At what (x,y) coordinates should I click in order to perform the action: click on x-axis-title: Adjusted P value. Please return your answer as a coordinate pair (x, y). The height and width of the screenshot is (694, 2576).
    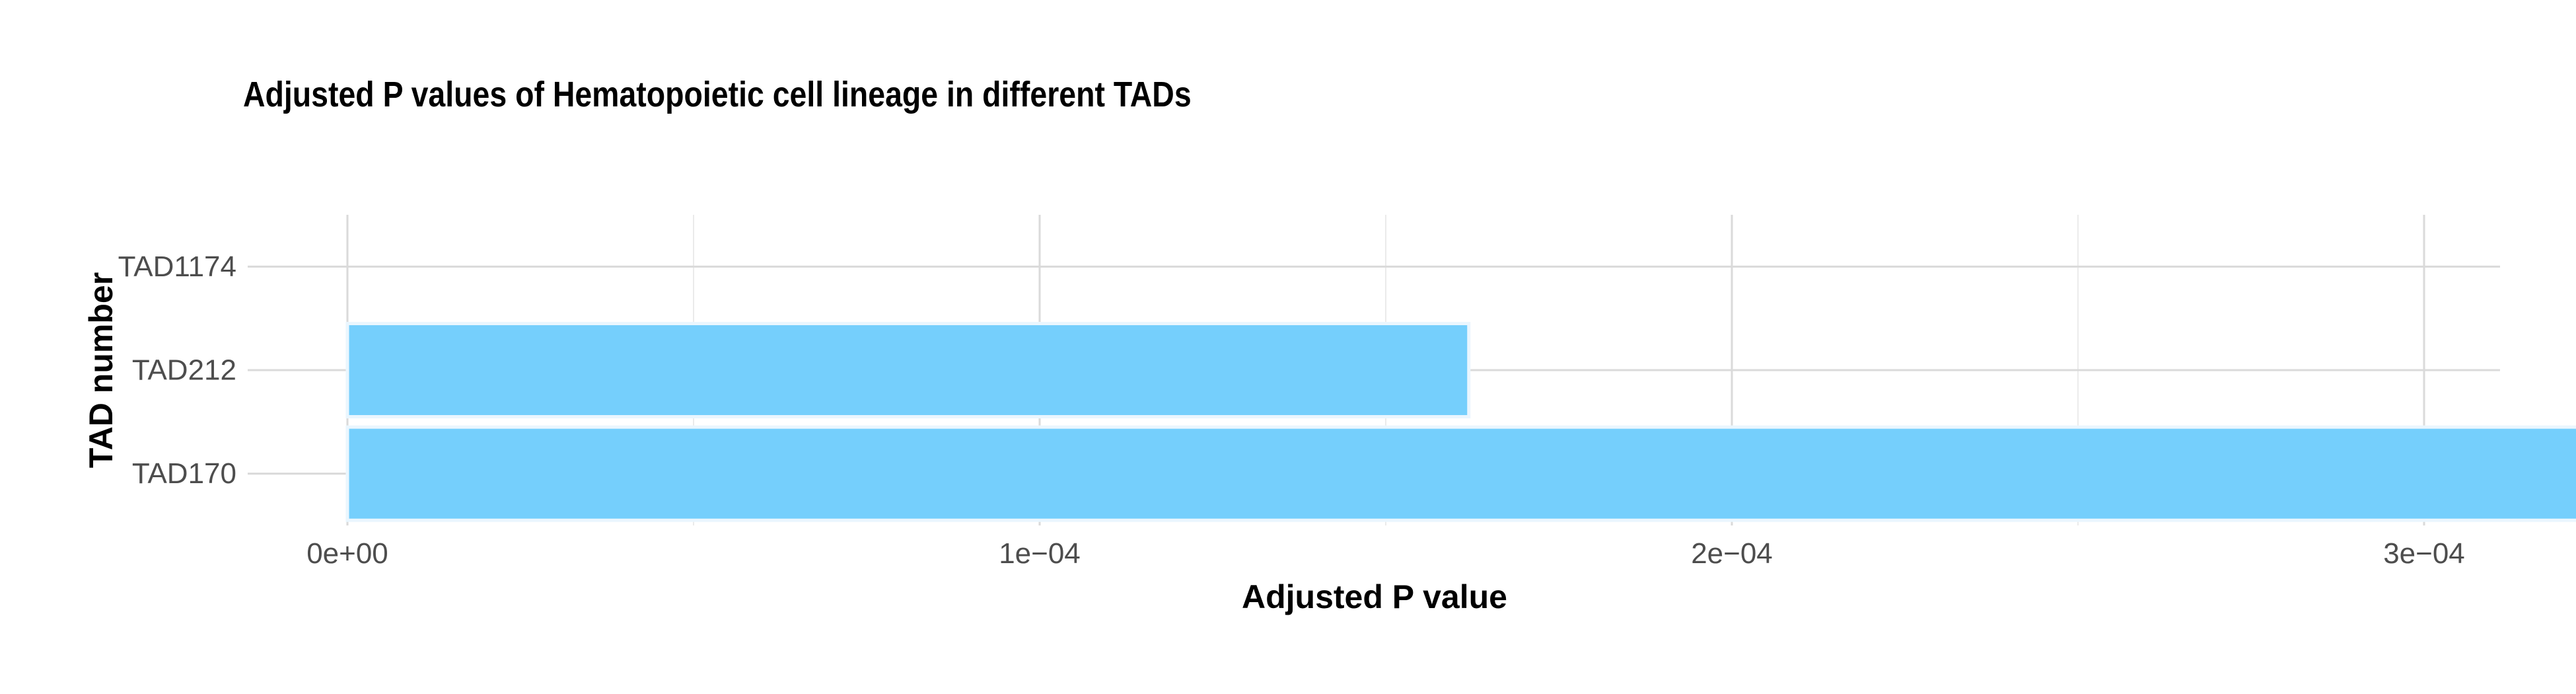
    Looking at the image, I should click on (1374, 596).